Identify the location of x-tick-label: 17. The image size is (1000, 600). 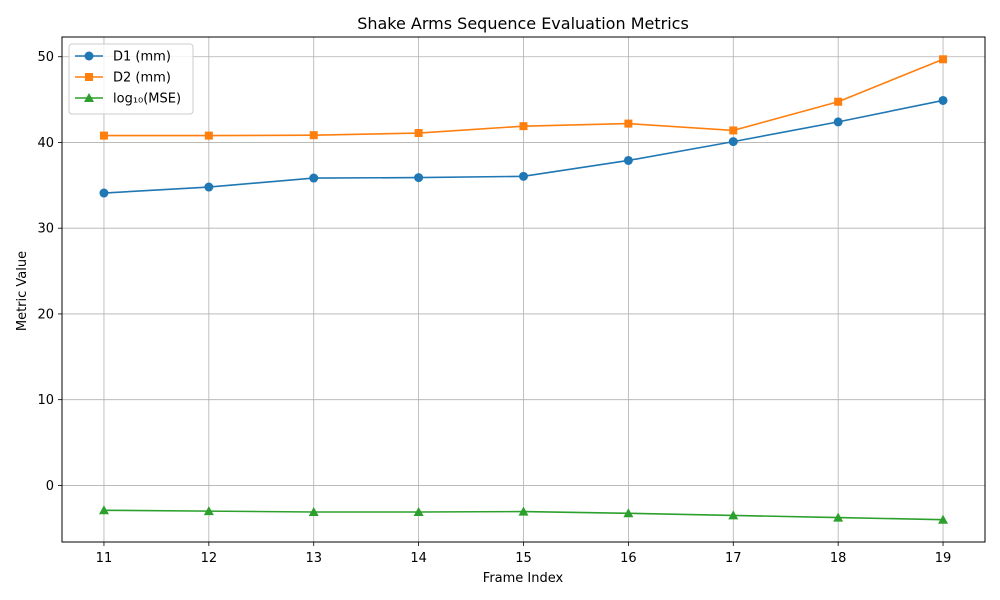
(733, 558).